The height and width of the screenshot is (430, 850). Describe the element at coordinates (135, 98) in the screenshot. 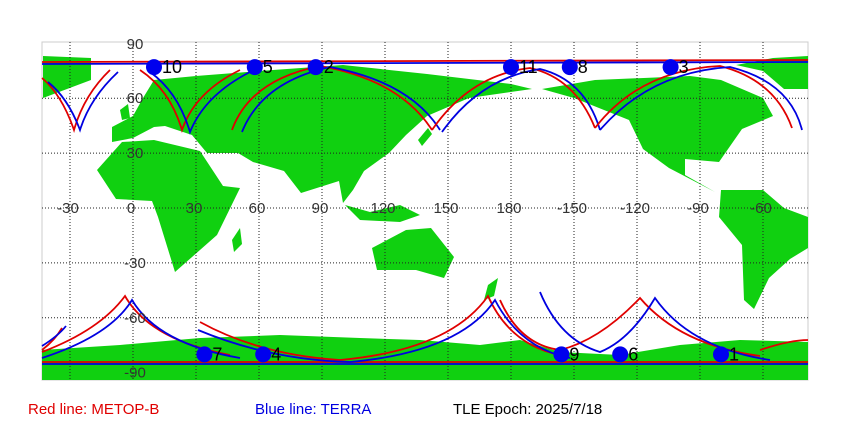

I see `lat-label: 60` at that location.